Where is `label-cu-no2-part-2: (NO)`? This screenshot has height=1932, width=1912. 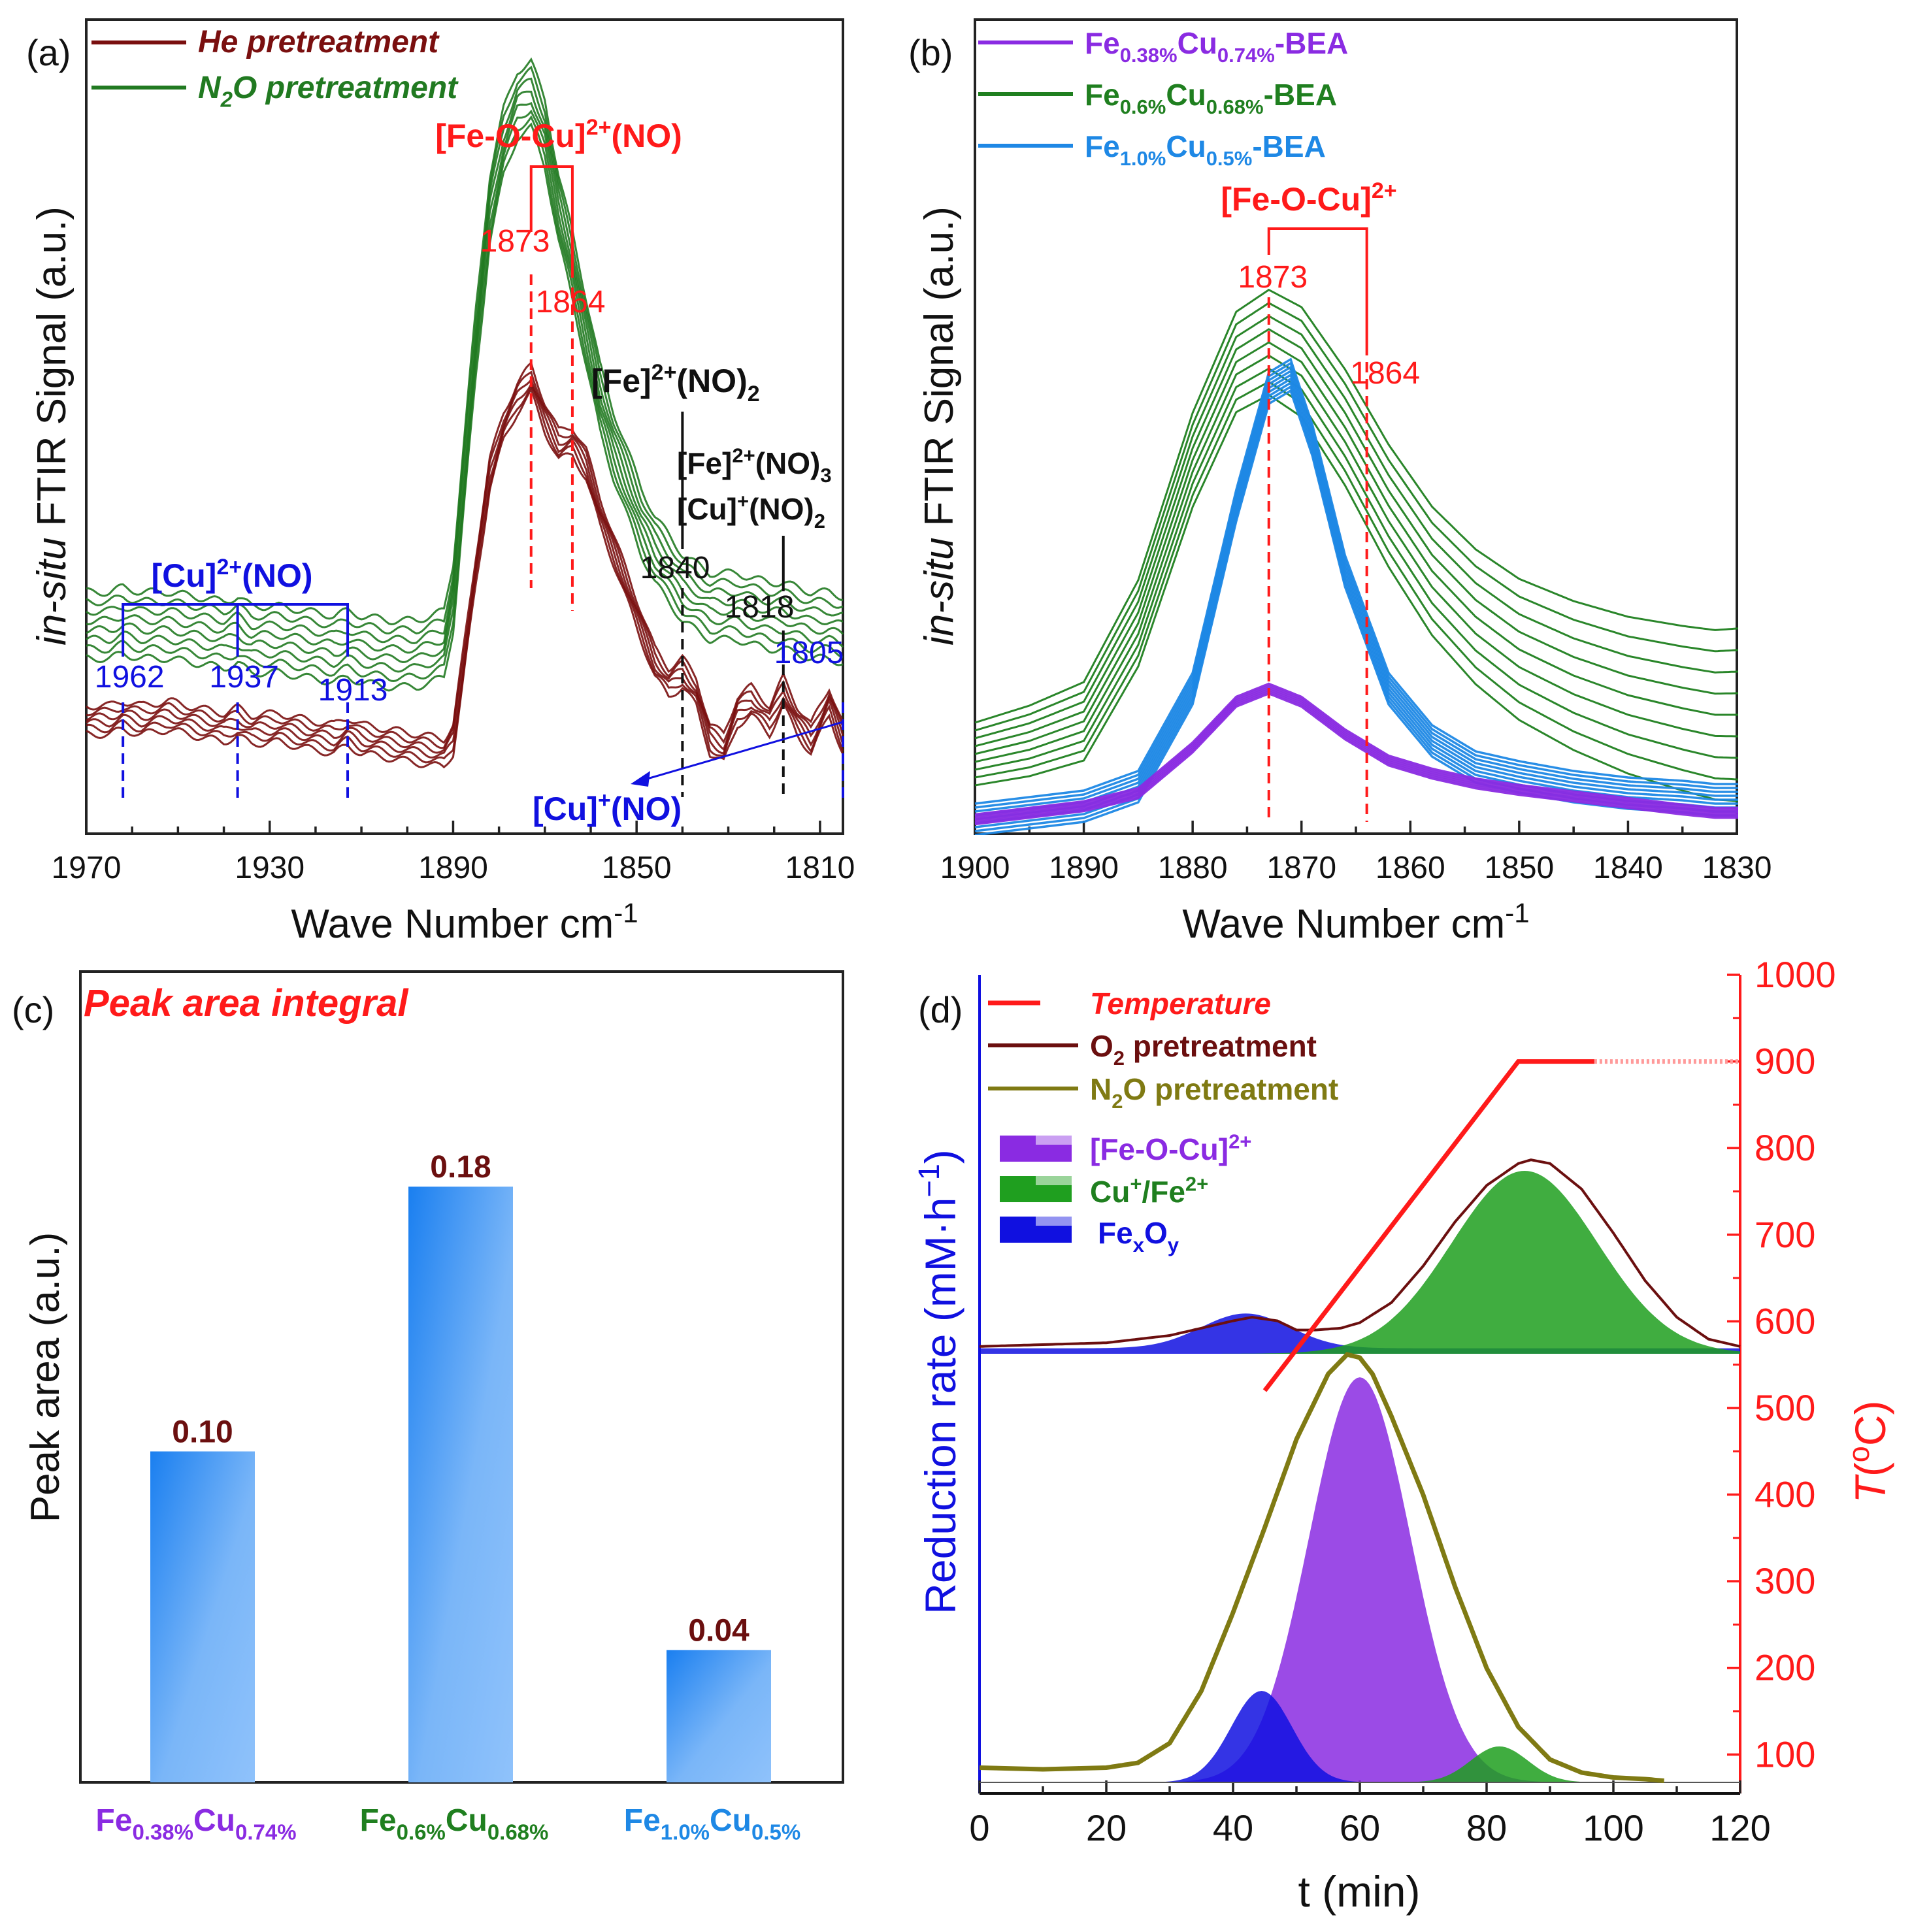 label-cu-no2-part-2: (NO) is located at coordinates (781, 509).